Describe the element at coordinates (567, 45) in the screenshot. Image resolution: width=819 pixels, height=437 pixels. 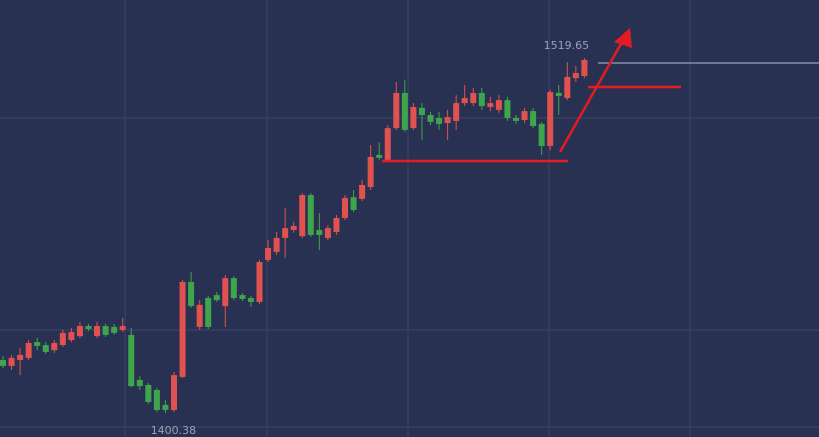
I see `high-label: 1519.65` at that location.